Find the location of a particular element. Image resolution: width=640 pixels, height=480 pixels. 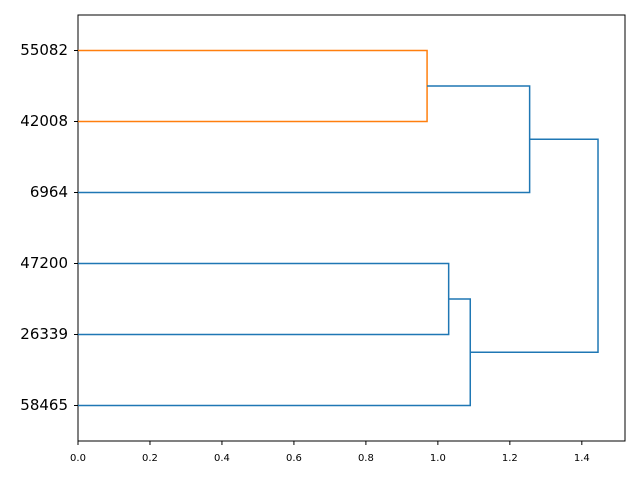

x-tick-label: 1.2 is located at coordinates (510, 458).